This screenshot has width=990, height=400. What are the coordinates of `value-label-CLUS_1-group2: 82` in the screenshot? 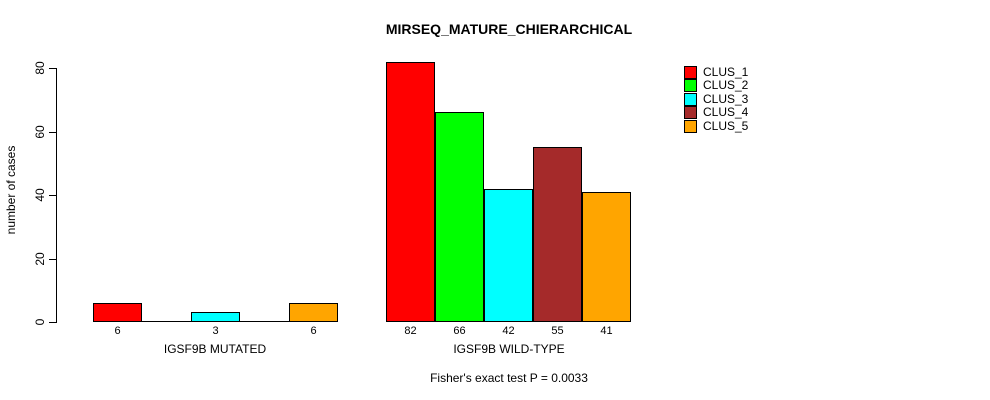 It's located at (410, 331).